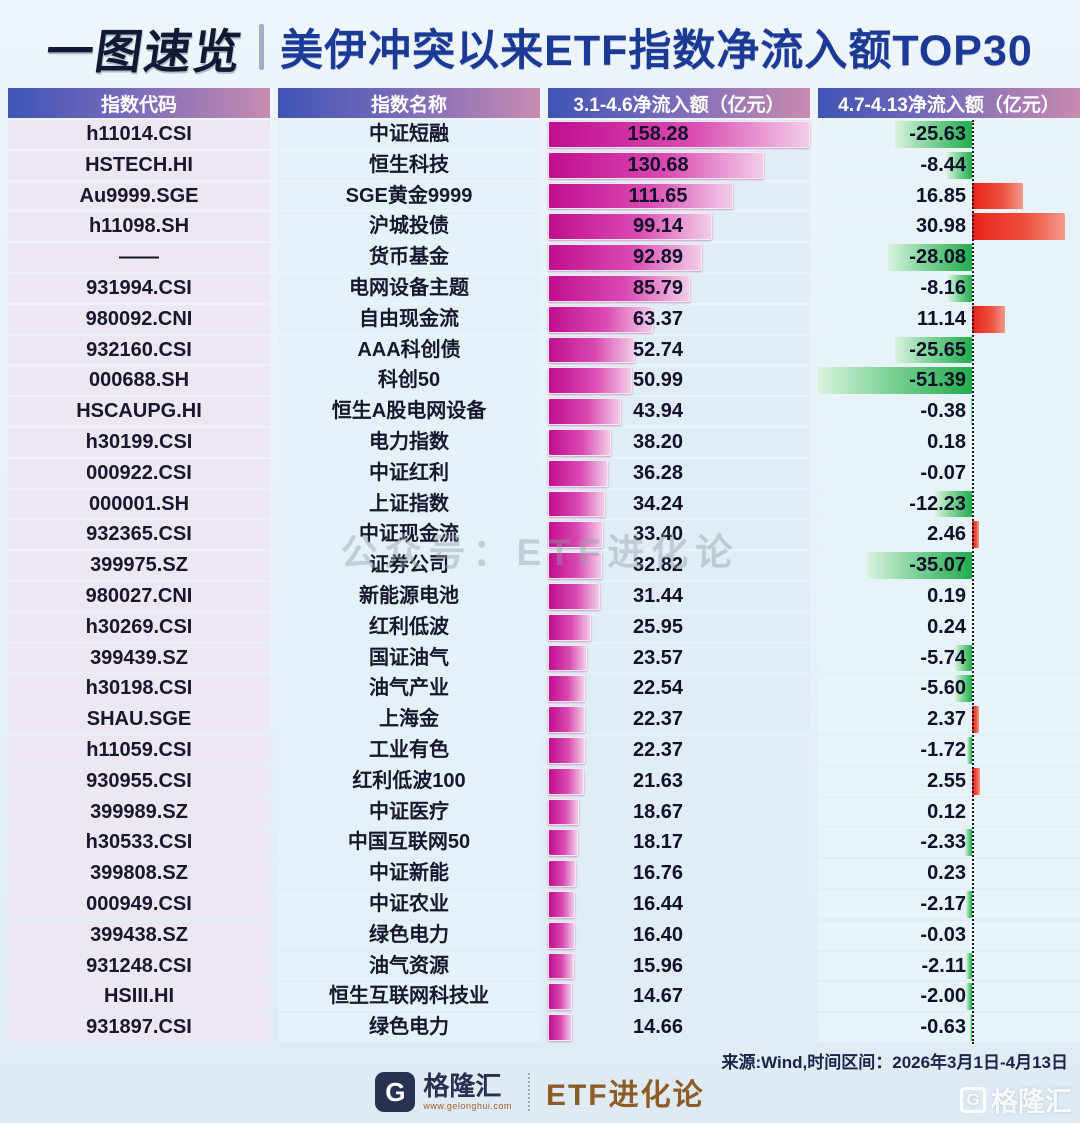 This screenshot has width=1080, height=1123. What do you see at coordinates (937, 565) in the screenshot?
I see `inflow-apr-value: -35.07` at bounding box center [937, 565].